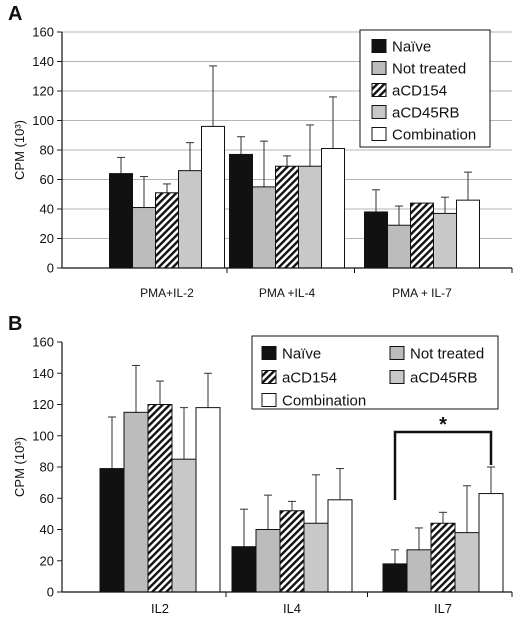 The width and height of the screenshot is (520, 625). What do you see at coordinates (160, 608) in the screenshot?
I see `x-tick-label: IL2` at bounding box center [160, 608].